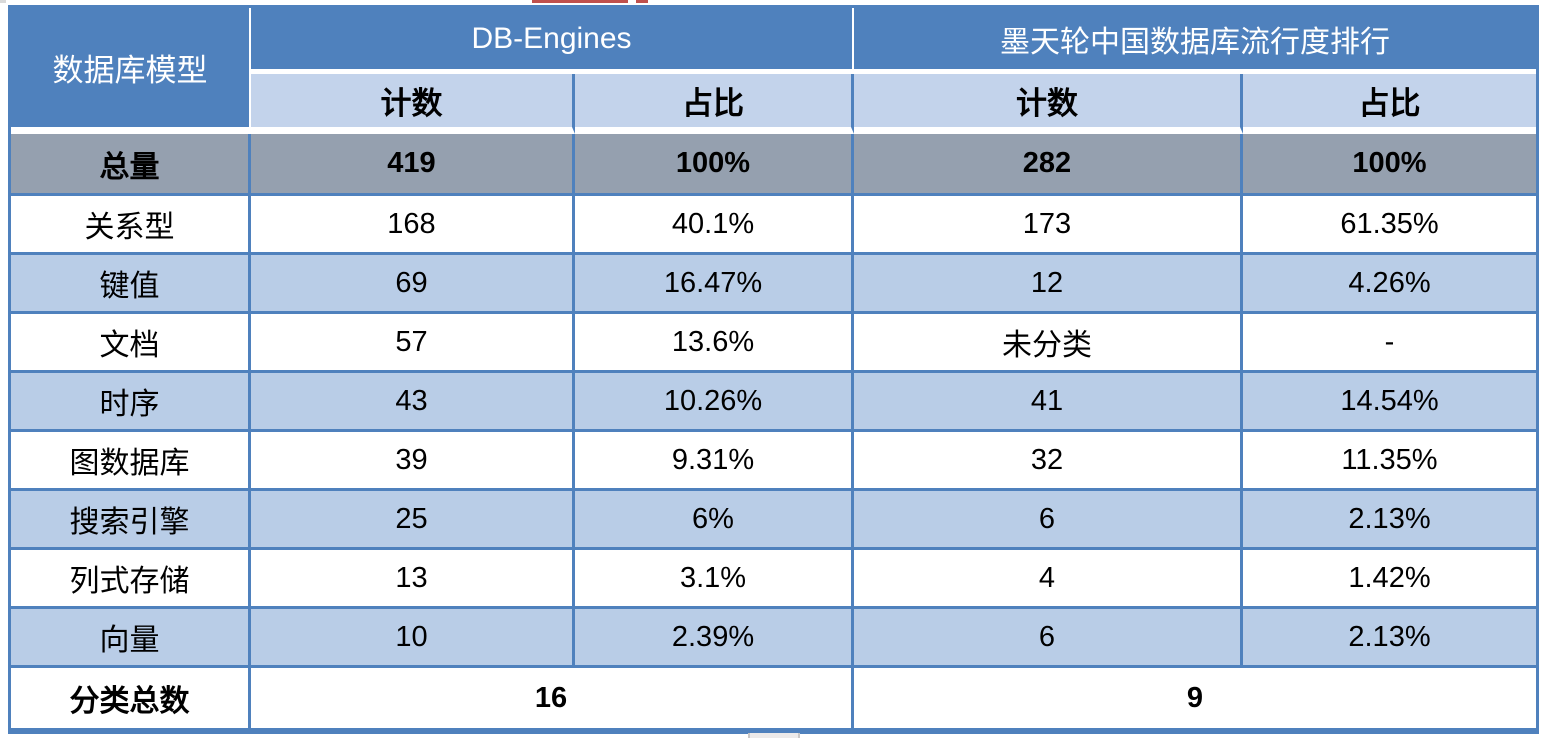 Image resolution: width=1547 pixels, height=738 pixels. I want to click on cell-relational-db-count: 168, so click(413, 225).